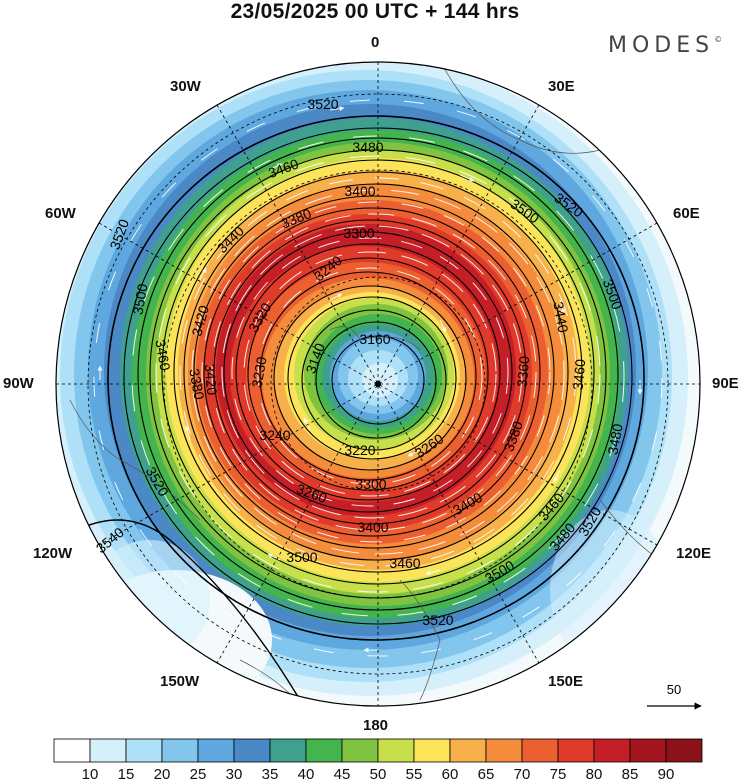  Describe the element at coordinates (661, 45) in the screenshot. I see `brand-text: MODES` at that location.